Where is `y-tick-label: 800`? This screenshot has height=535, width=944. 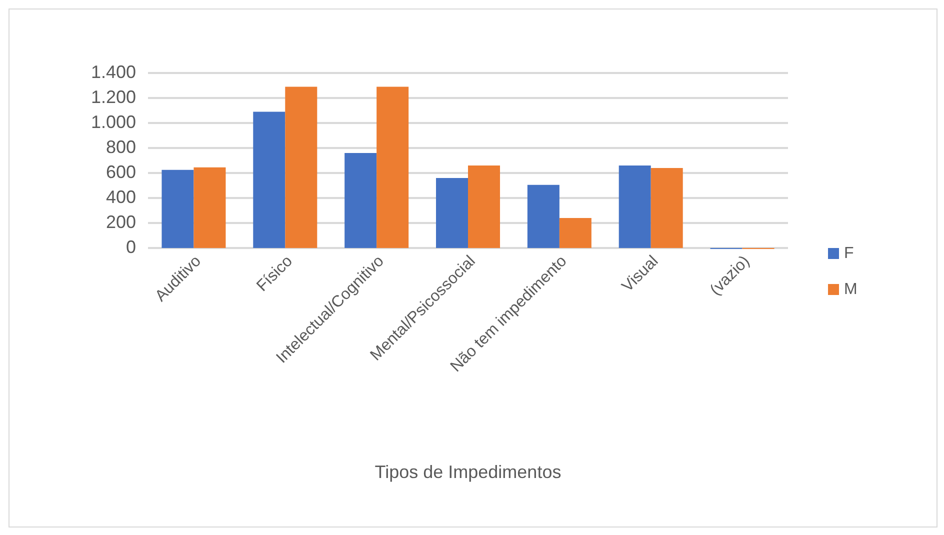
y-tick-label: 800 is located at coordinates (121, 146).